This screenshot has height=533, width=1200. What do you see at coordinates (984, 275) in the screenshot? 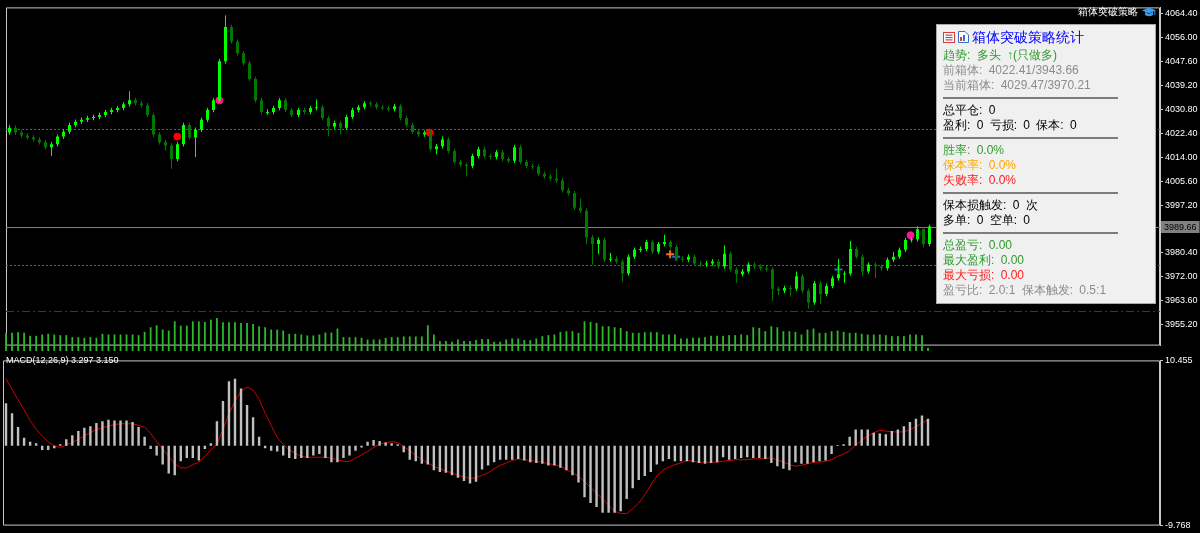
I see `annotation: 最大亏损: 0.00` at bounding box center [984, 275].